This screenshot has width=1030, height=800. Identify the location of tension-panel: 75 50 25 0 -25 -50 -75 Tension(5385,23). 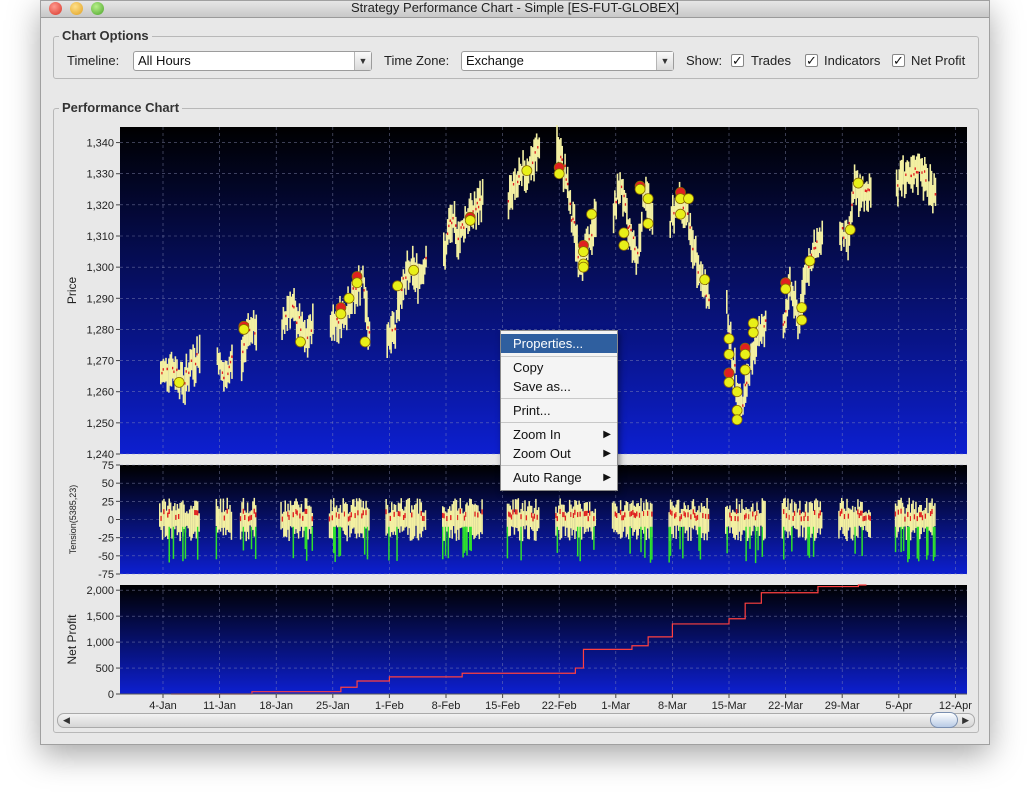
(517, 520).